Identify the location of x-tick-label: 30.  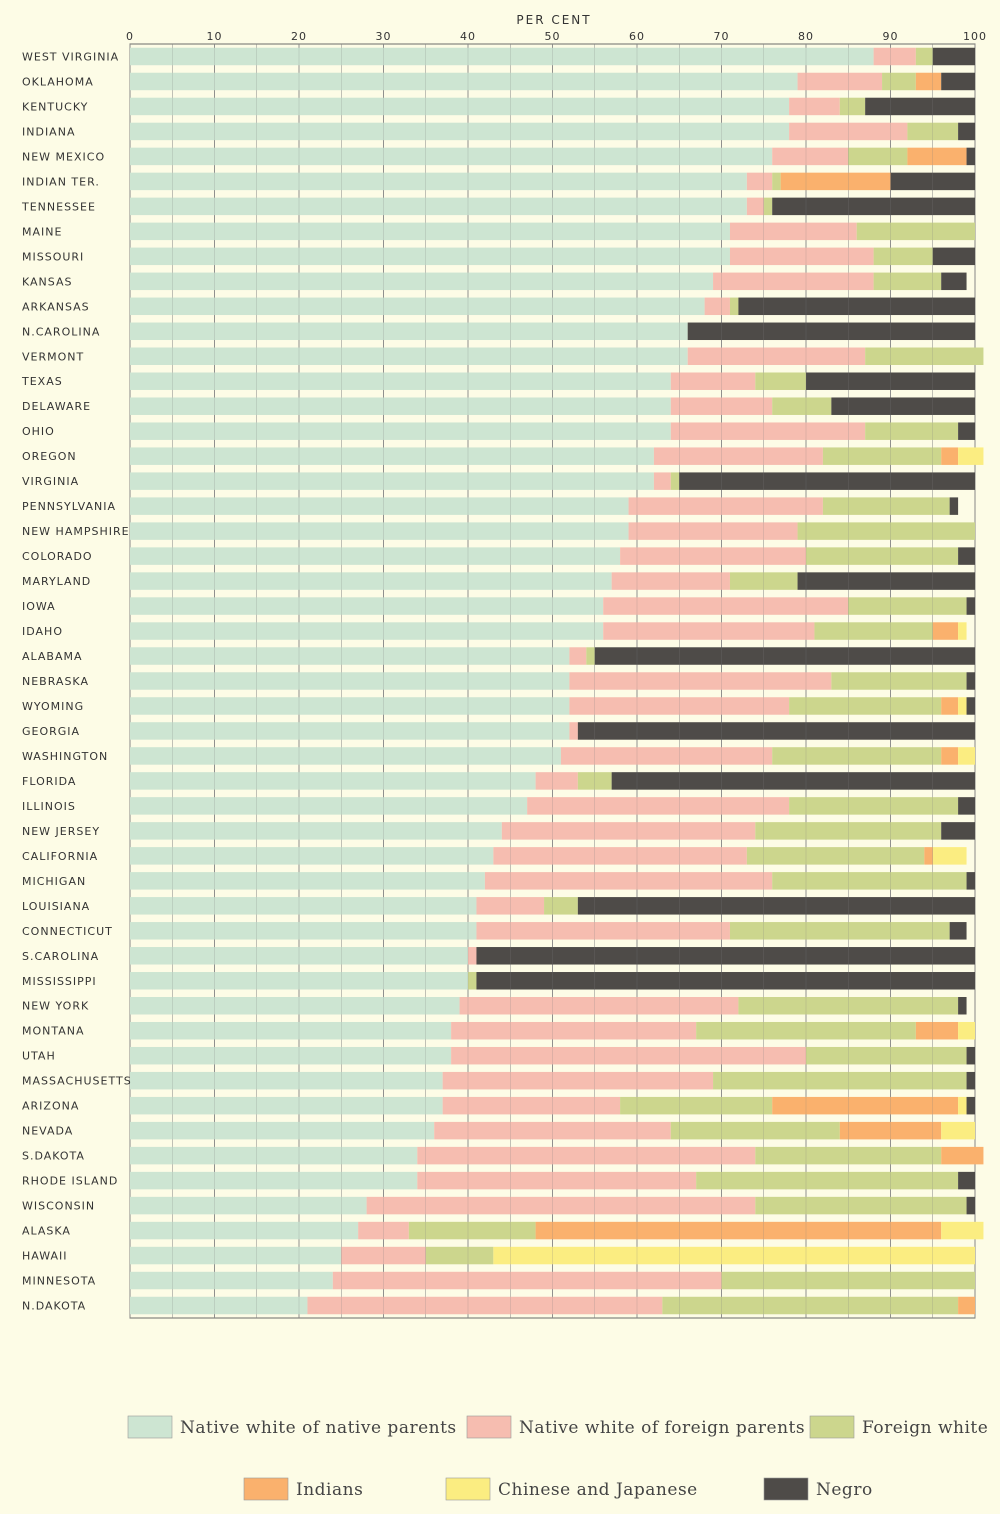
(384, 36).